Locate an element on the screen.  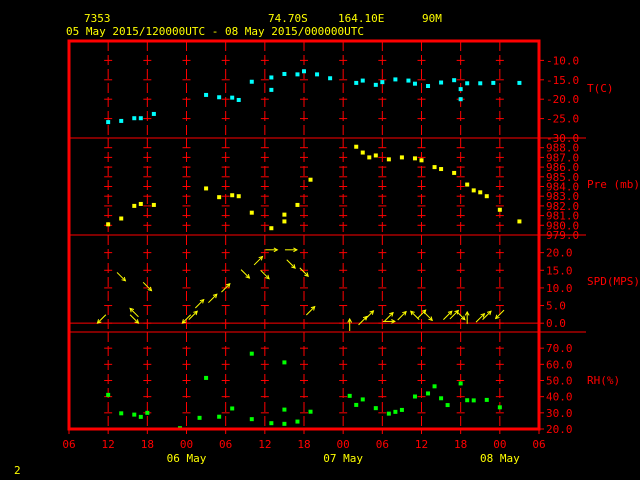
x-tick-label: 18 is located at coordinates (460, 444).